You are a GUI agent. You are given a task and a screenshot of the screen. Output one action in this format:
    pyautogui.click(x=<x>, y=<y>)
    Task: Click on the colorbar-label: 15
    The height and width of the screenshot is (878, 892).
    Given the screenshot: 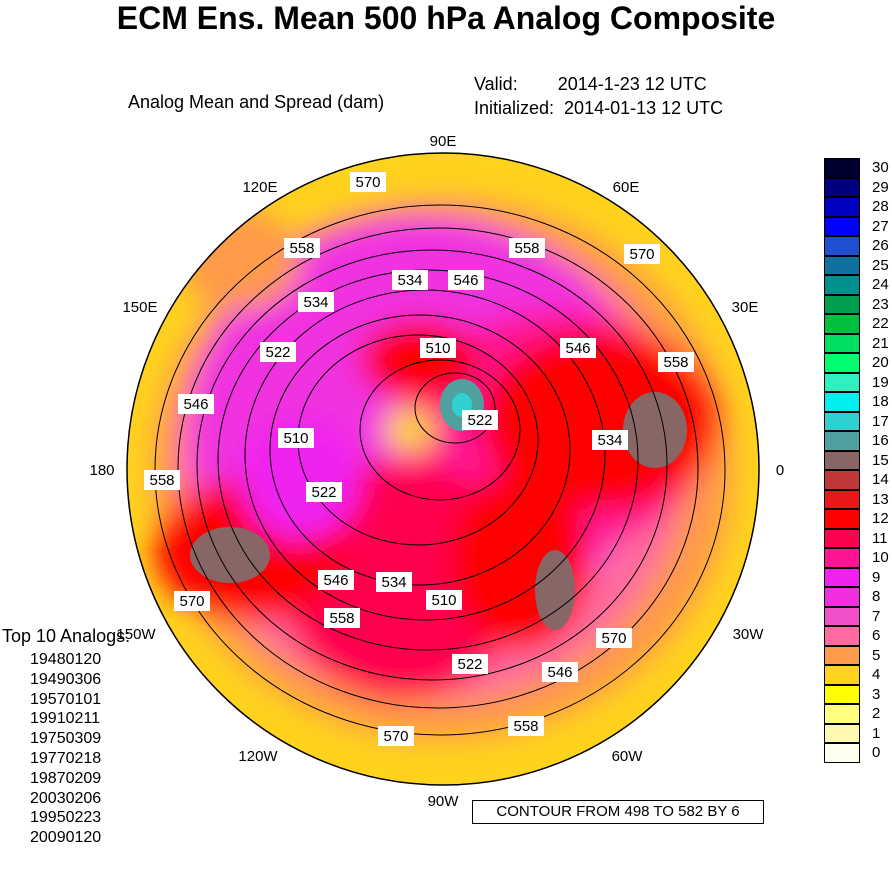 What is the action you would take?
    pyautogui.click(x=880, y=460)
    